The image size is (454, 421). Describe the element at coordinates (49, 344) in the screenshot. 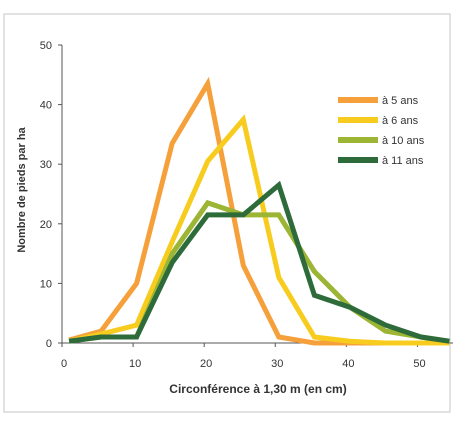

I see `y-tick-label: 0` at that location.